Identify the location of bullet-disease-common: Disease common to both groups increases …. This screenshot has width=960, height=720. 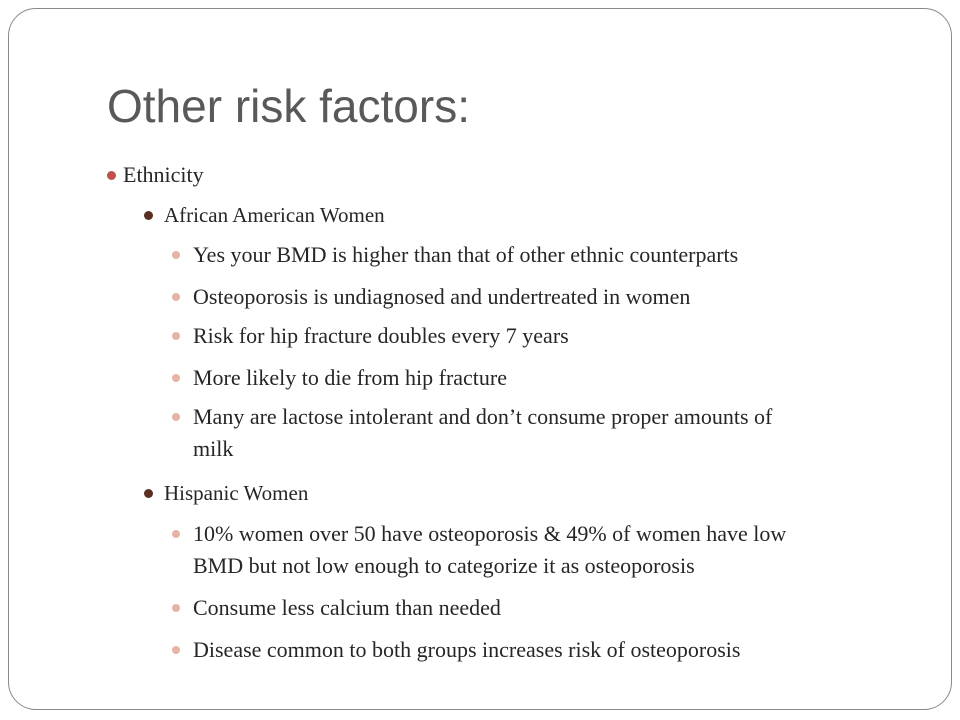
(456, 650).